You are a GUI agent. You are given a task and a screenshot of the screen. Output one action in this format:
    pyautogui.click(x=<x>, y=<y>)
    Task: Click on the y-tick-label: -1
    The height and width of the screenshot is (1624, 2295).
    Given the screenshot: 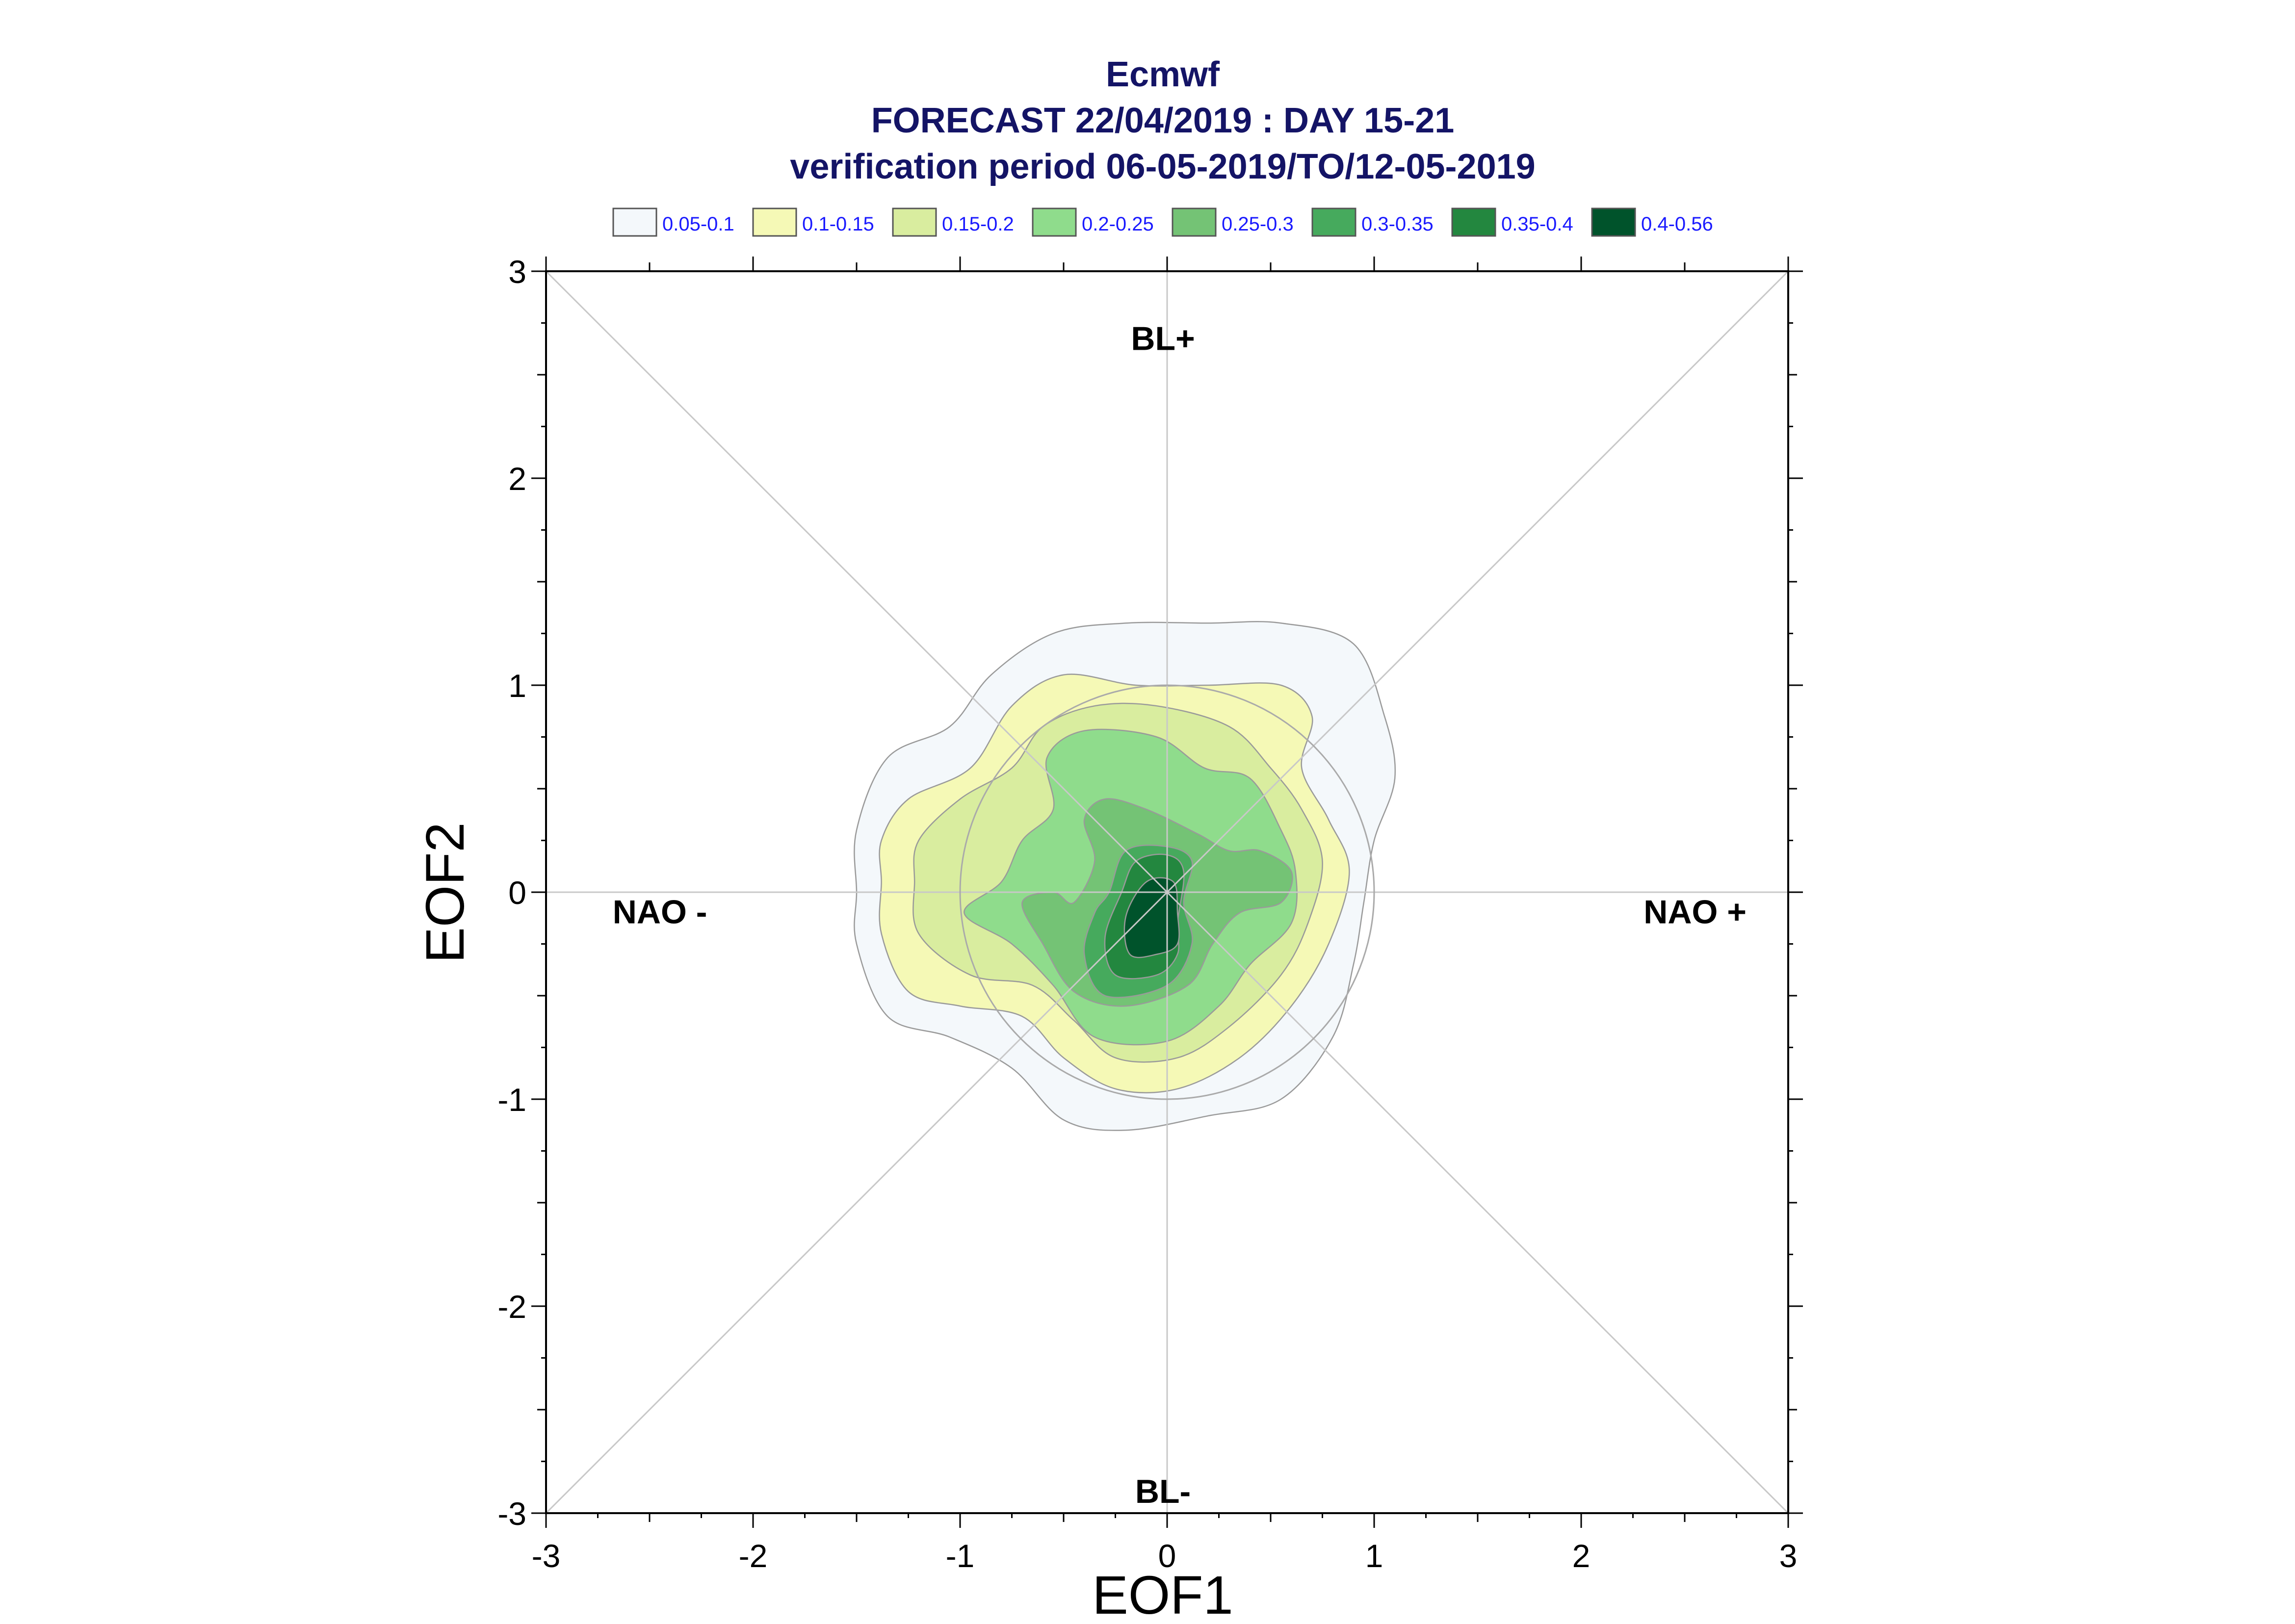 What is the action you would take?
    pyautogui.click(x=511, y=1100)
    